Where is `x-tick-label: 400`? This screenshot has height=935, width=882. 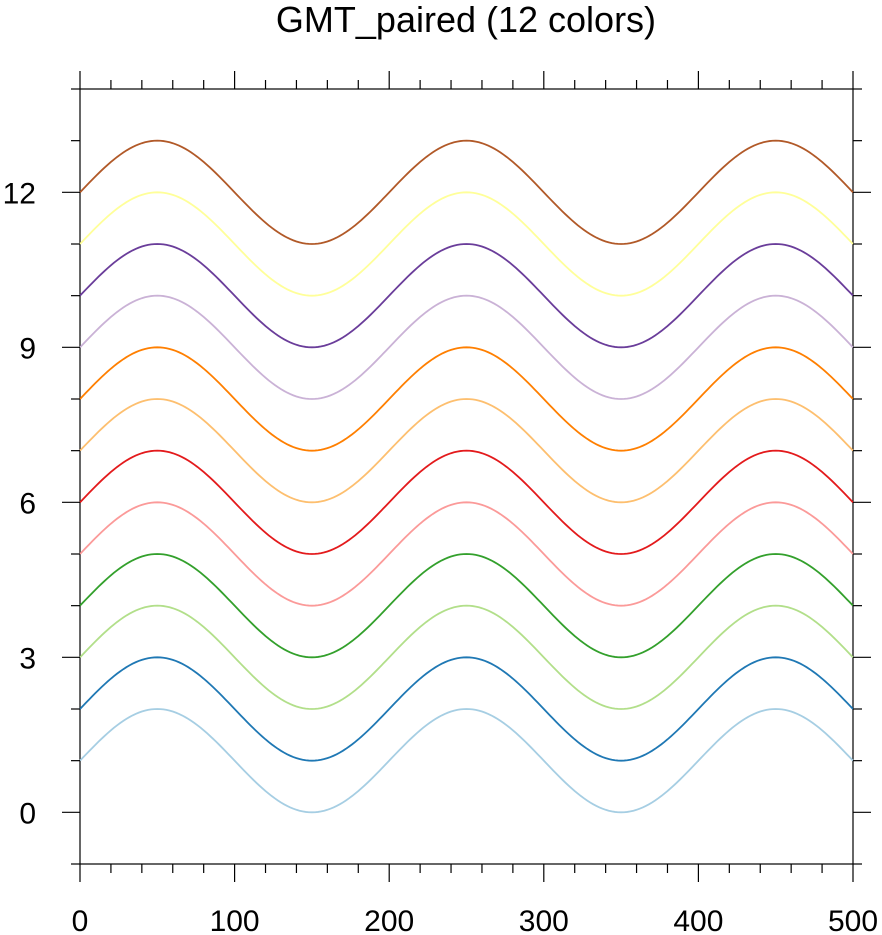 x-tick-label: 400 is located at coordinates (698, 920).